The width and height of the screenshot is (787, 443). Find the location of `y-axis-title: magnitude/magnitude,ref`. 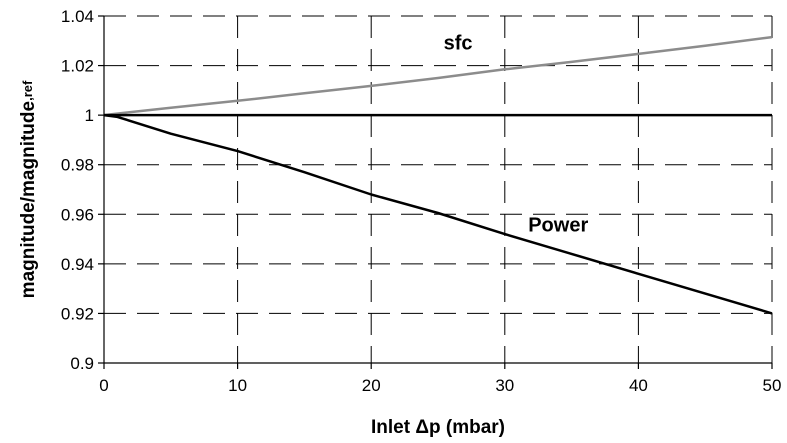

y-axis-title: magnitude/magnitude,ref is located at coordinates (28, 189).